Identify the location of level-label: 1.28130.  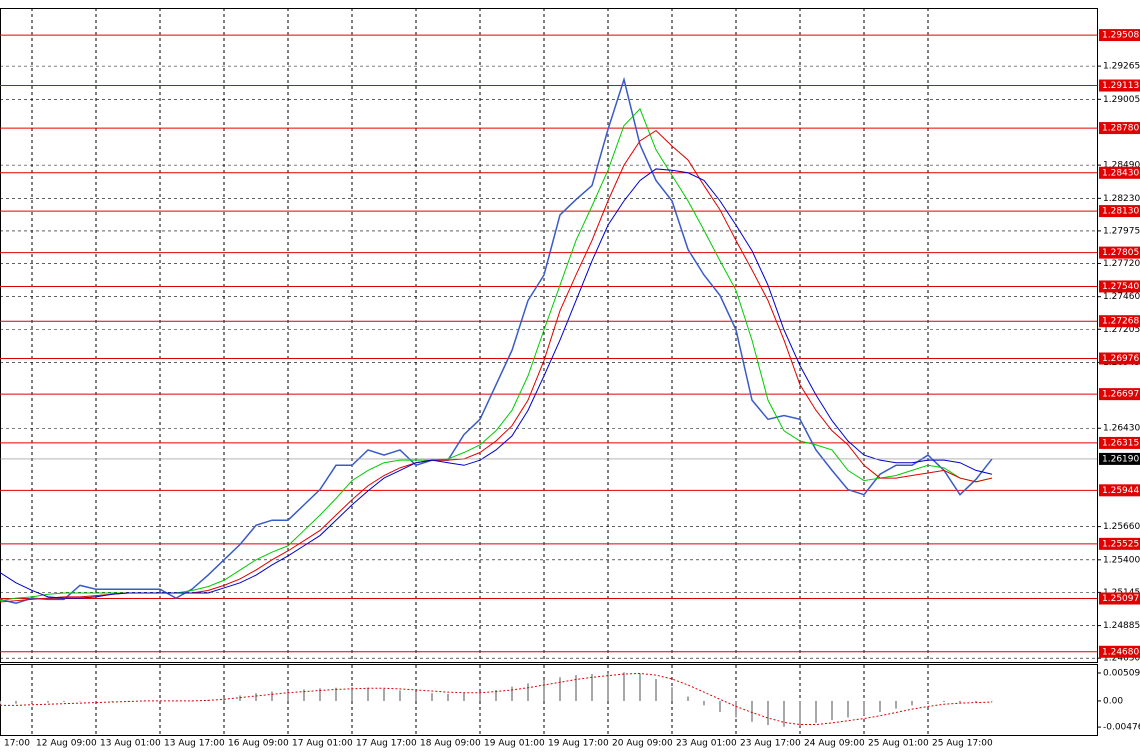
(1120, 212).